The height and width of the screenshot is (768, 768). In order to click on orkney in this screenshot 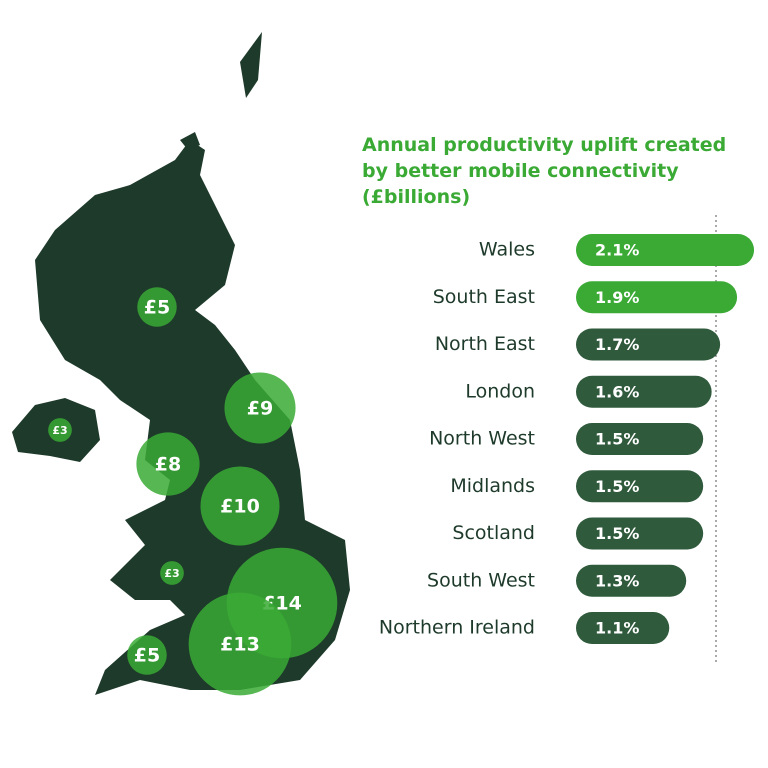, I will do `click(190, 141)`.